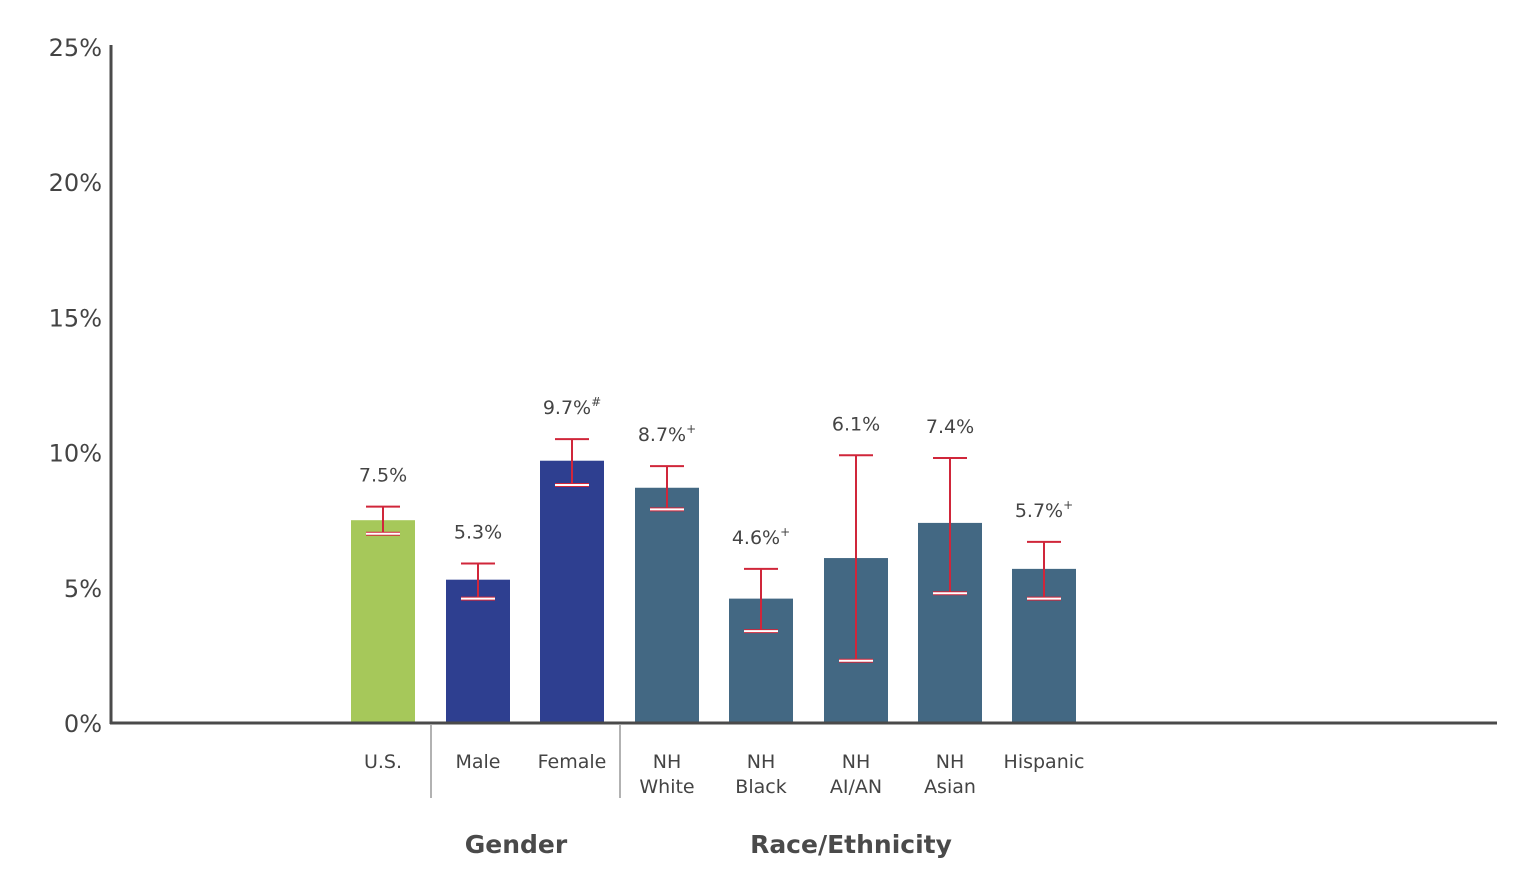 This screenshot has width=1532, height=895. What do you see at coordinates (760, 787) in the screenshot?
I see `category-label: Black` at bounding box center [760, 787].